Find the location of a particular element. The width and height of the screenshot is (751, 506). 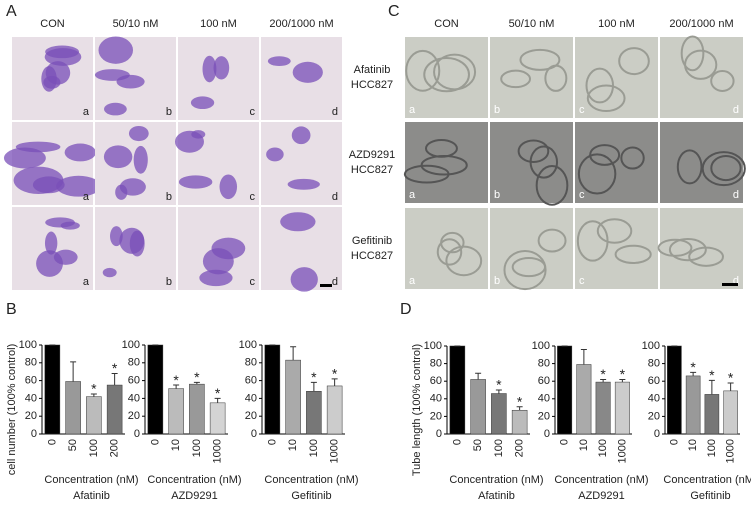

row-label: AZD9291 is located at coordinates (372, 155).